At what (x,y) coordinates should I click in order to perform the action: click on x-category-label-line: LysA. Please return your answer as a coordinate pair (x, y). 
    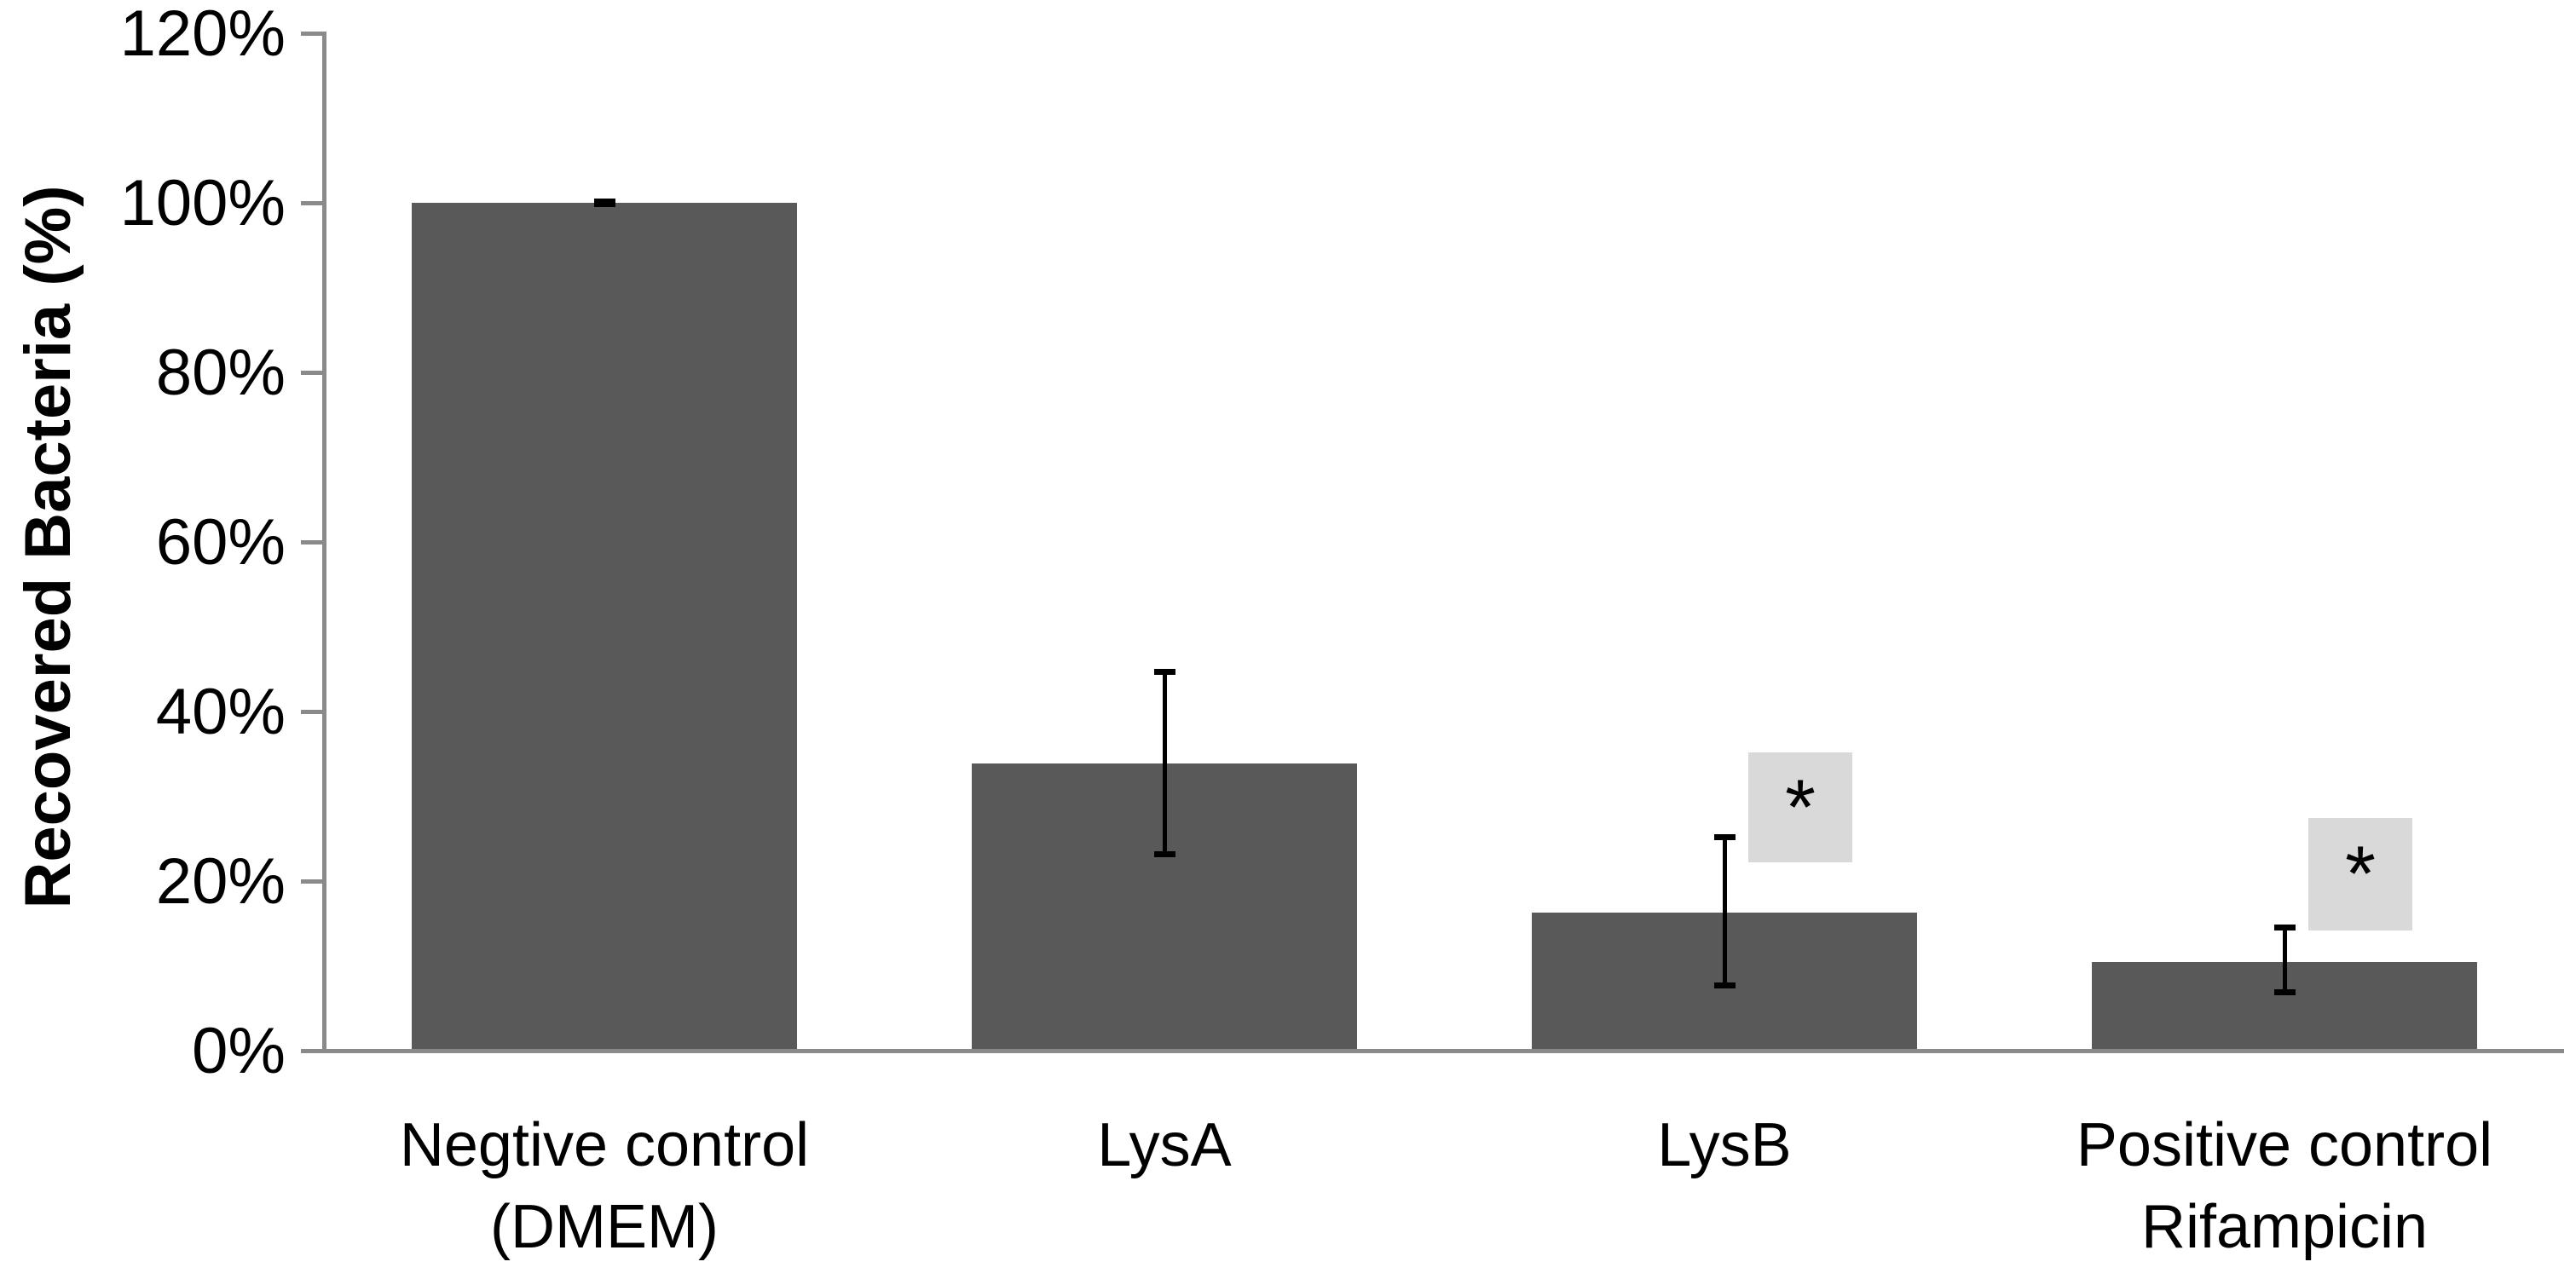
    Looking at the image, I should click on (1164, 1145).